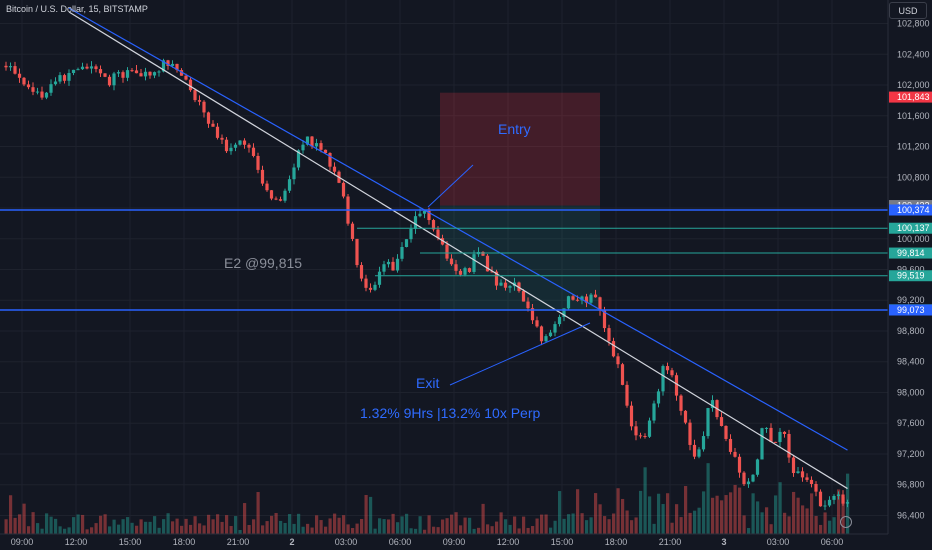  Describe the element at coordinates (908, 10) in the screenshot. I see `currency-button: USD` at that location.